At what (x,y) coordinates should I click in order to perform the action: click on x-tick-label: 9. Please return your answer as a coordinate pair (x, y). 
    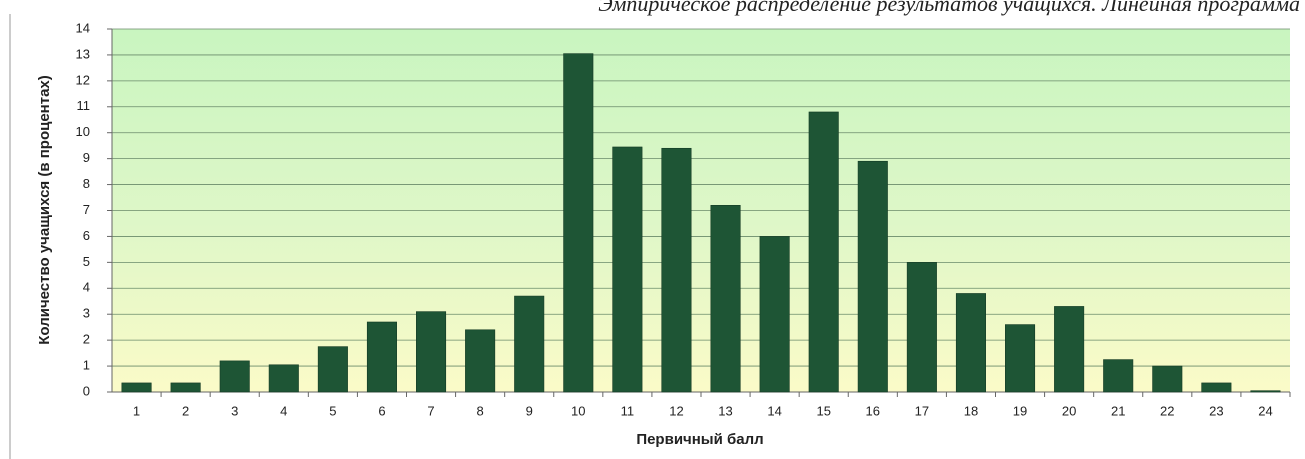
    Looking at the image, I should click on (529, 410).